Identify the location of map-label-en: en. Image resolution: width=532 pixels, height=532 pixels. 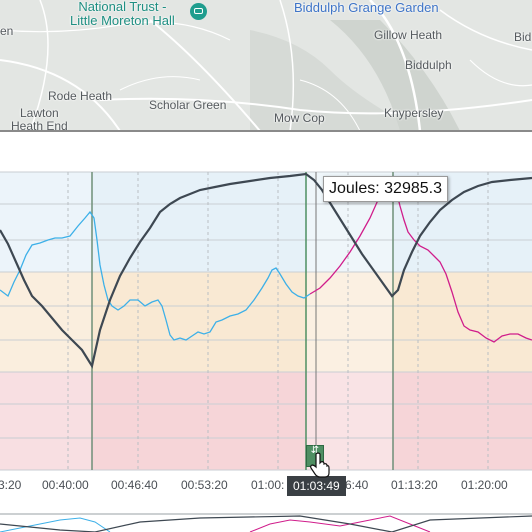
(7, 31).